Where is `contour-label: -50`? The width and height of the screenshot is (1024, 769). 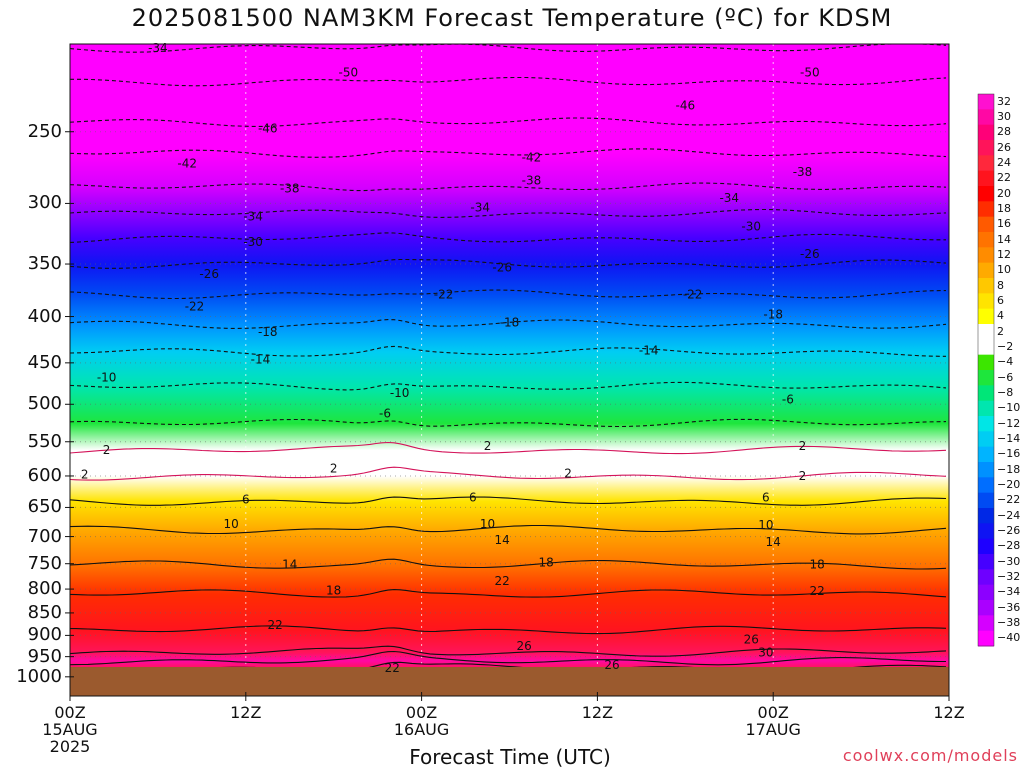
contour-label: -50 is located at coordinates (349, 72).